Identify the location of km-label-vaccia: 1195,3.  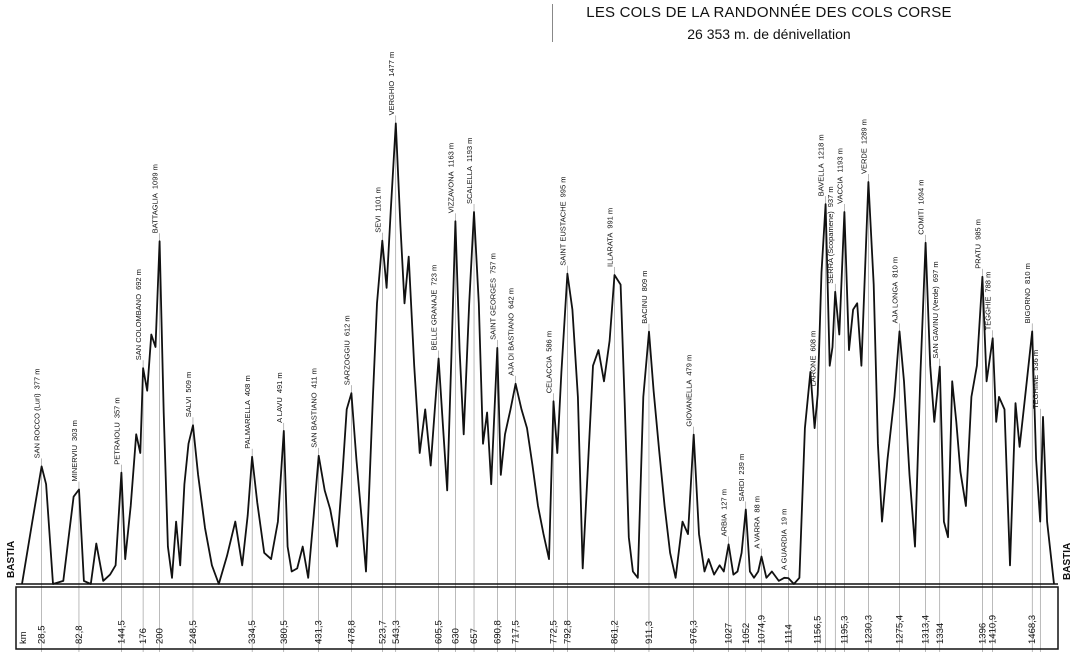
(844, 630).